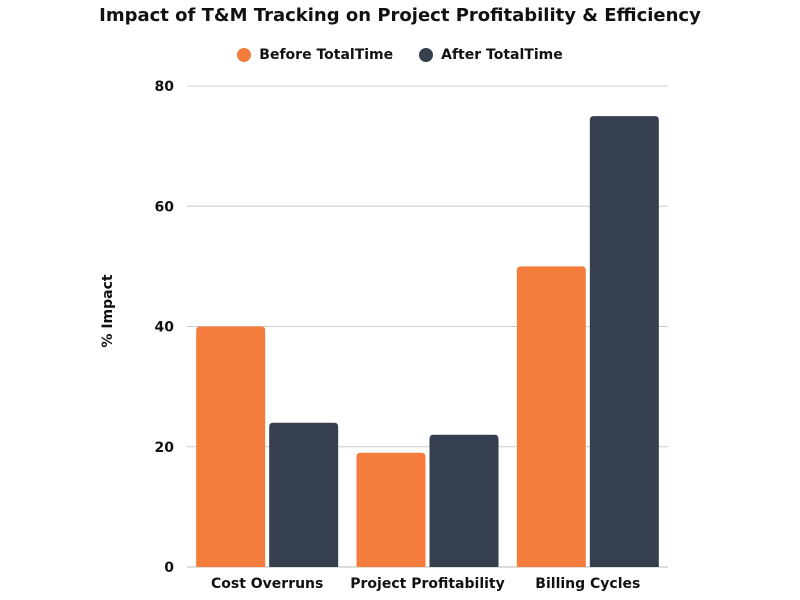 The image size is (800, 600). What do you see at coordinates (165, 448) in the screenshot?
I see `y-tick-label: 20` at bounding box center [165, 448].